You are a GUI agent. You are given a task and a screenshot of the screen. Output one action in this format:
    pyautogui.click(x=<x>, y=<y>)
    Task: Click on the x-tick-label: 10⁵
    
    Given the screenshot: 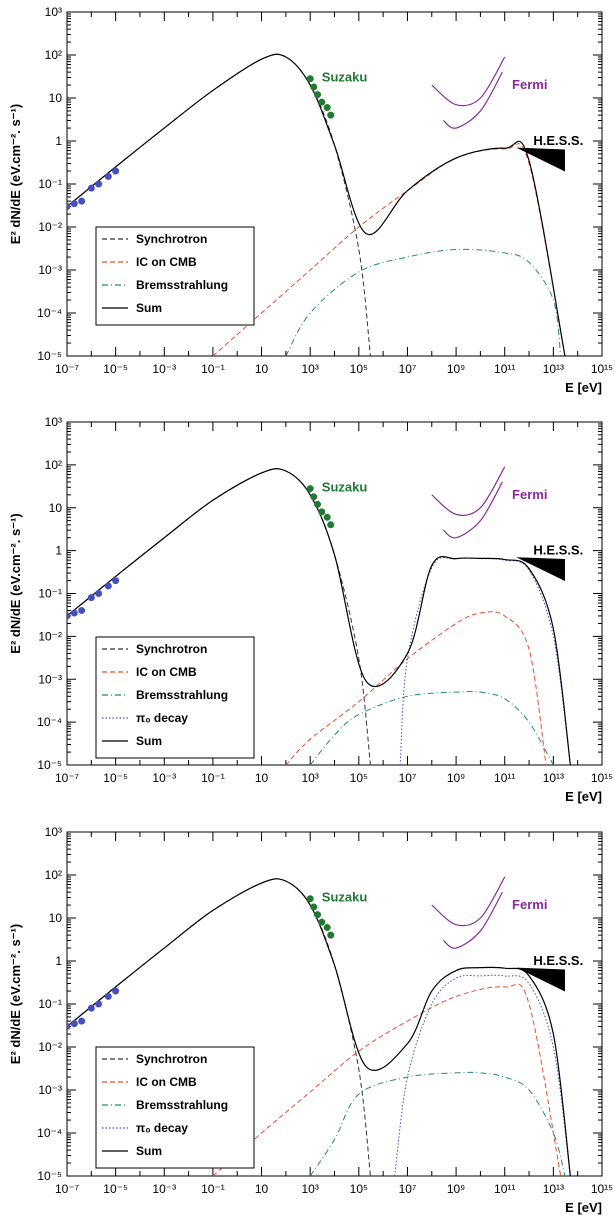 What is the action you would take?
    pyautogui.click(x=359, y=778)
    